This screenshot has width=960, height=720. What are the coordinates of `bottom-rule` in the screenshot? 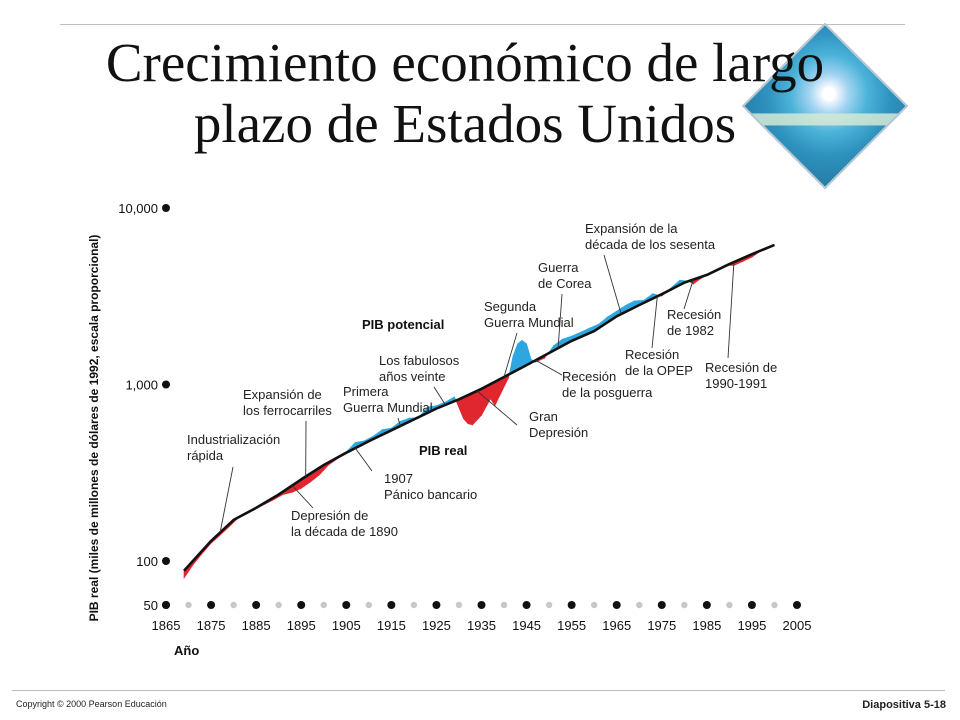 It's located at (478, 690).